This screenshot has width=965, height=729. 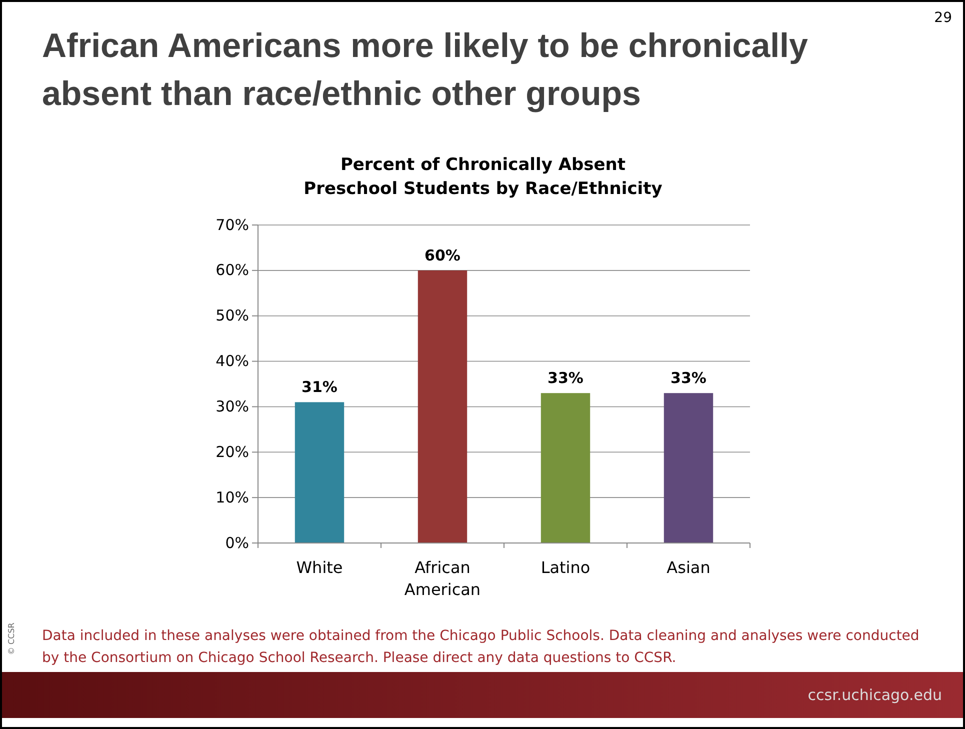 What do you see at coordinates (232, 407) in the screenshot?
I see `y-tick-label: 30%` at bounding box center [232, 407].